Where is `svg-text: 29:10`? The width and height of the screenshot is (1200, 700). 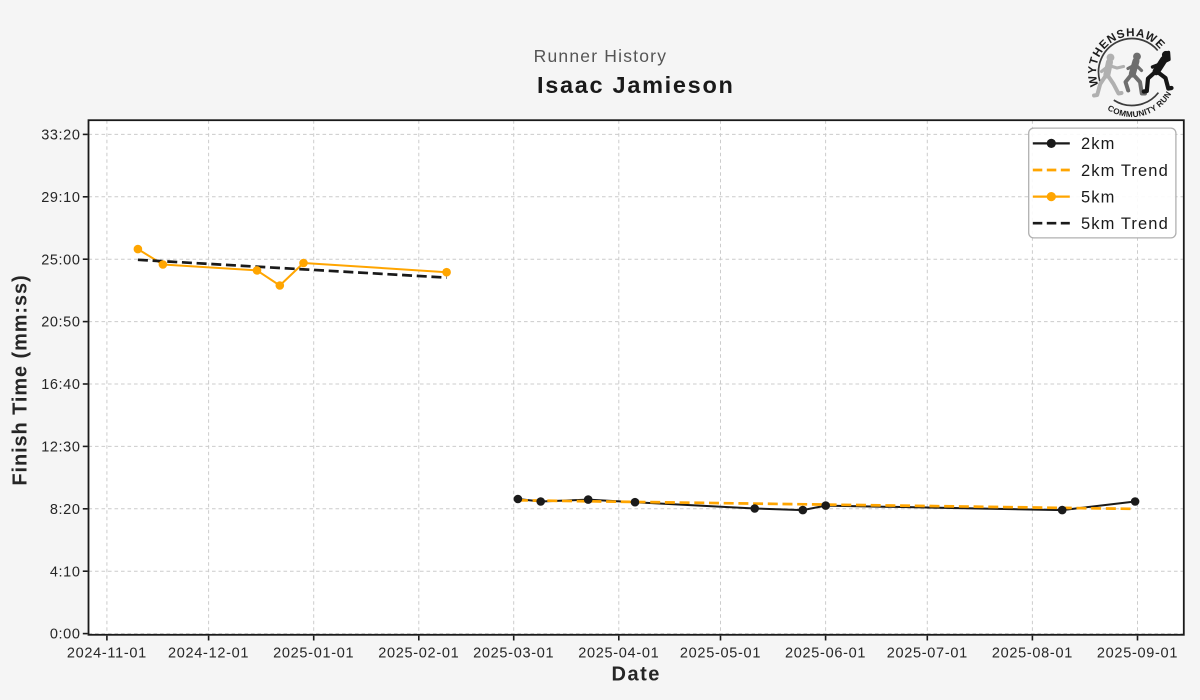 svg-text: 29:10 is located at coordinates (60, 198).